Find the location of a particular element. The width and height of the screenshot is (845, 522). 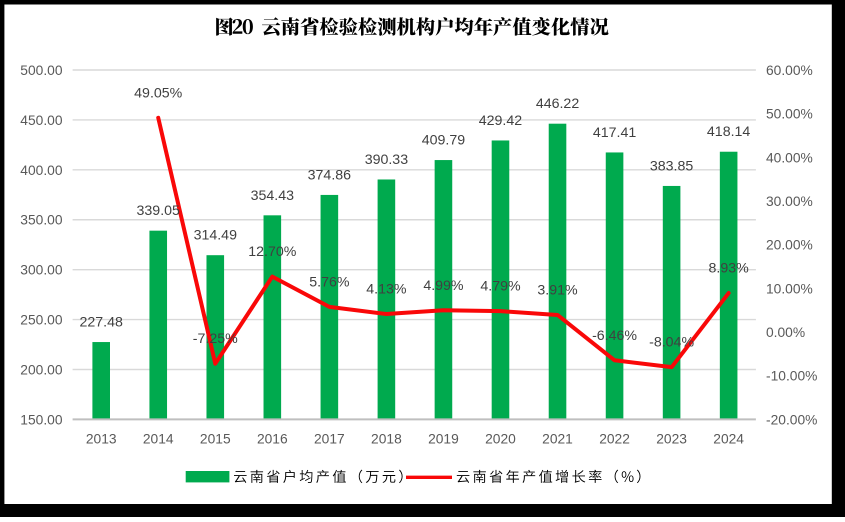

svg-text: -8.04% is located at coordinates (671, 343).